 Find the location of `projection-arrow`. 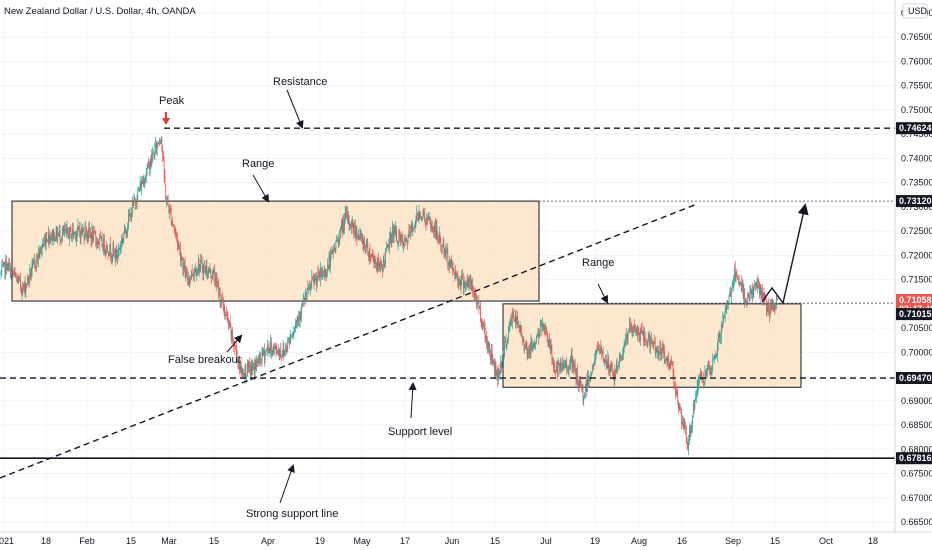

projection-arrow is located at coordinates (785, 254).